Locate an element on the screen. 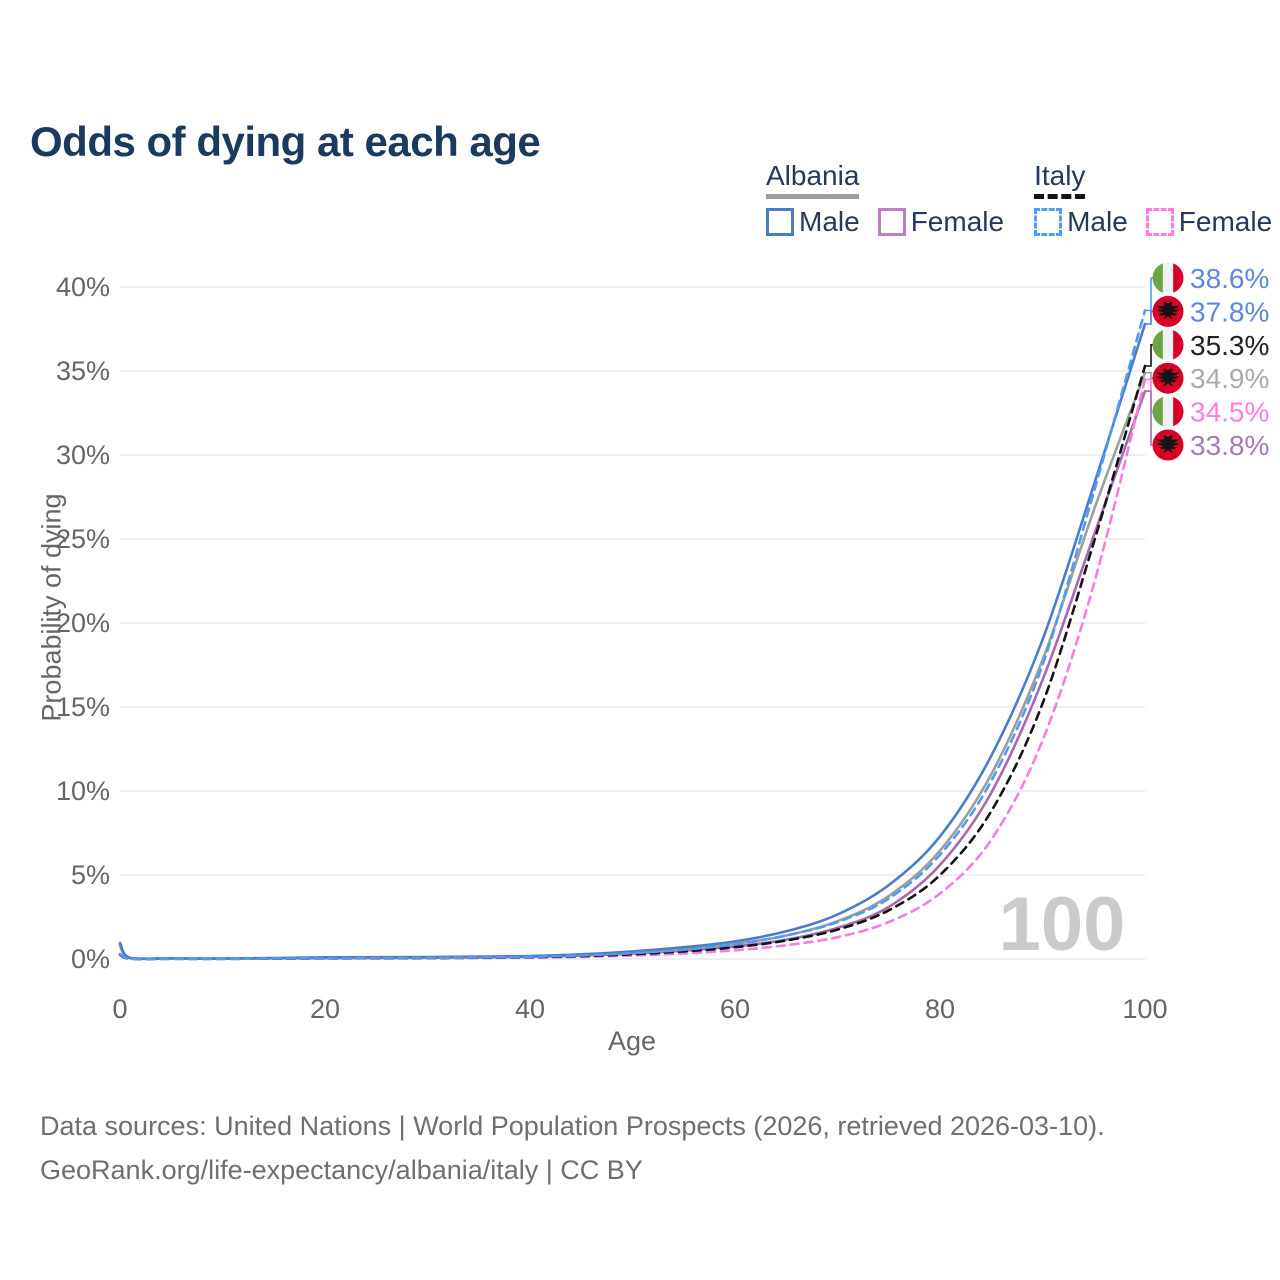 The width and height of the screenshot is (1280, 1280). end-value-label-albania-female: 33.8% is located at coordinates (1229, 445).